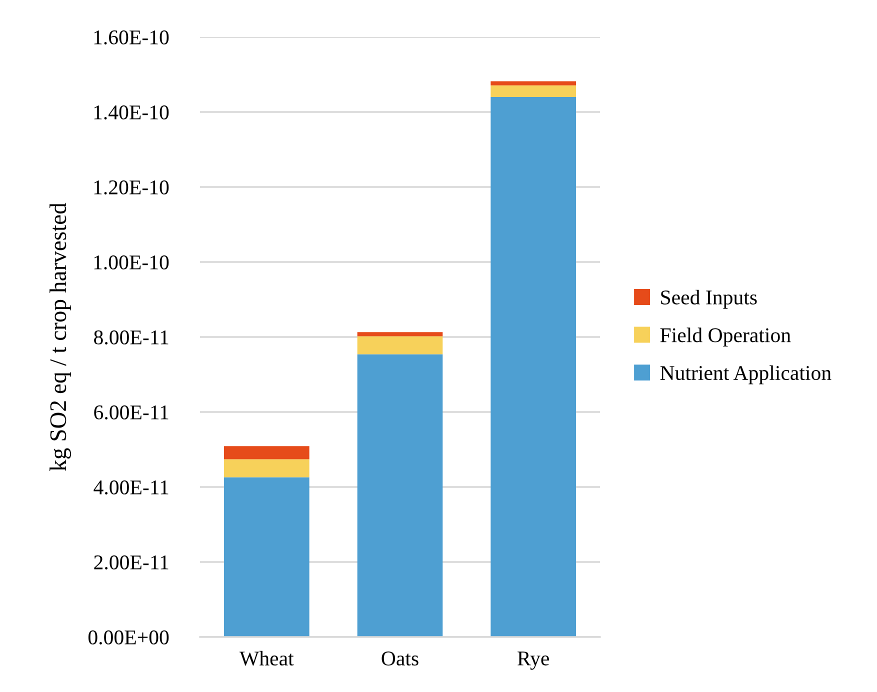 The image size is (877, 692). Describe the element at coordinates (131, 37) in the screenshot. I see `y-tick-label: 1.60E-10` at that location.